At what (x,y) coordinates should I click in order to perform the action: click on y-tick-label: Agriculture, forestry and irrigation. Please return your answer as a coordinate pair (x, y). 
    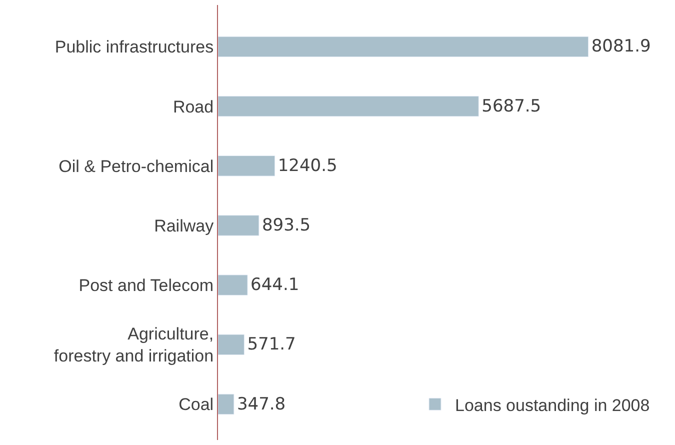
    Looking at the image, I should click on (134, 345).